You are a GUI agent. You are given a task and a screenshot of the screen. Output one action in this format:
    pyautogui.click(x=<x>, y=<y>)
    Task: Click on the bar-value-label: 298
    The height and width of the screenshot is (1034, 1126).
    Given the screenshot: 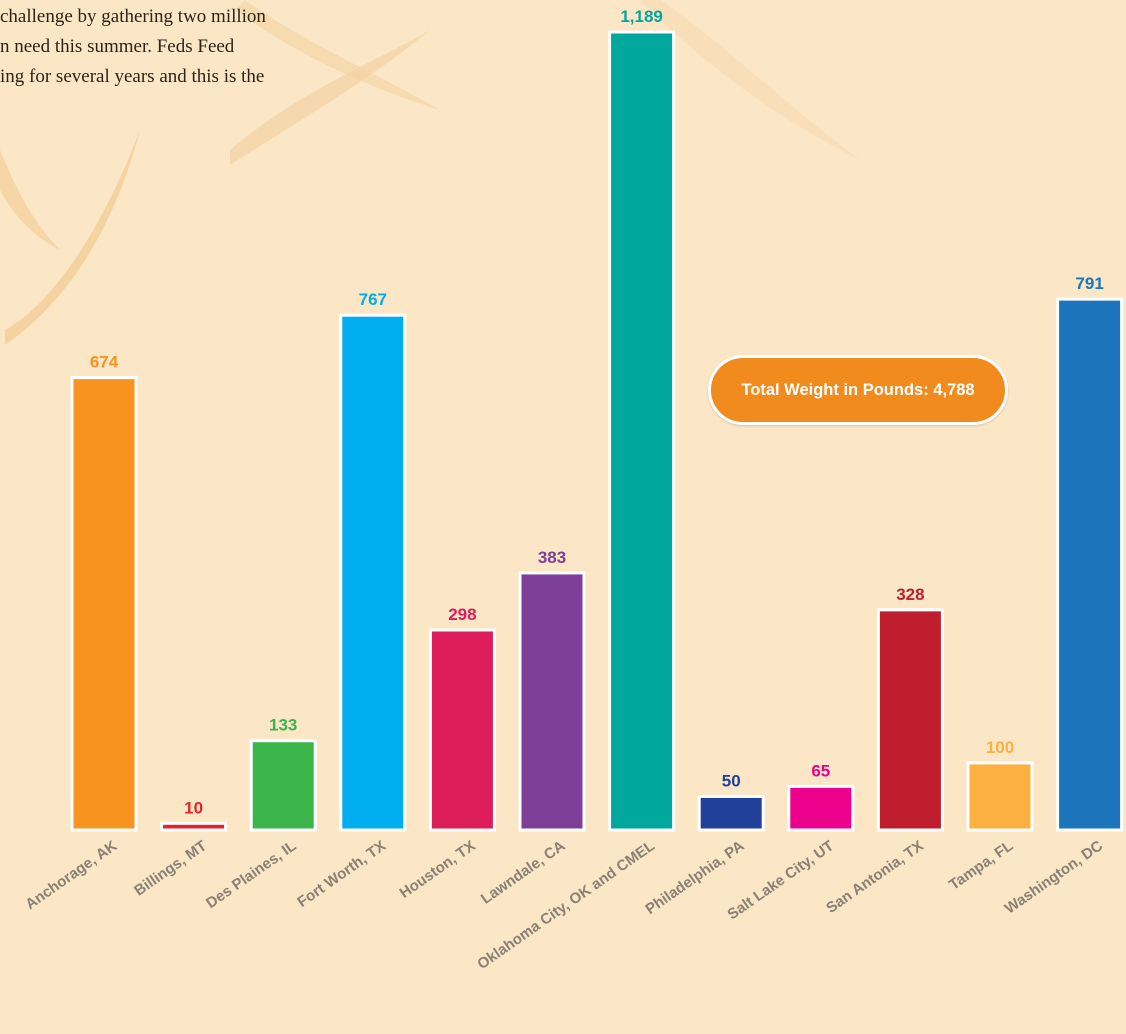 What is the action you would take?
    pyautogui.click(x=462, y=614)
    